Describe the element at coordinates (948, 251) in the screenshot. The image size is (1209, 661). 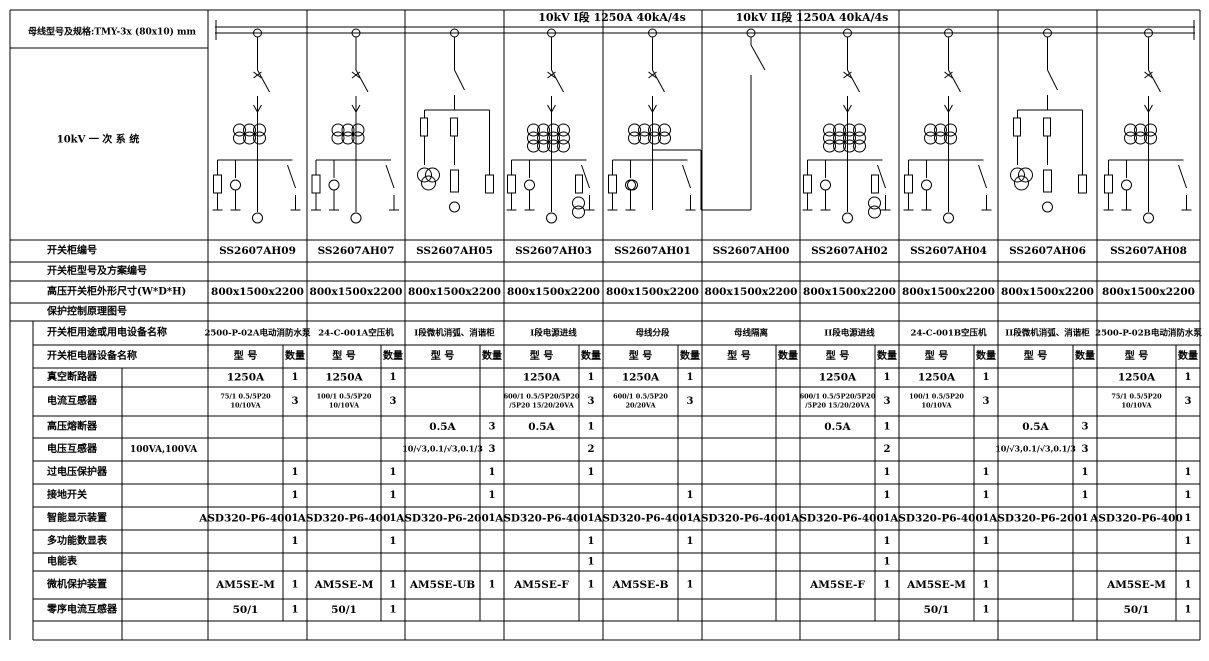
I see `cell-text: SS2607AH04` at that location.